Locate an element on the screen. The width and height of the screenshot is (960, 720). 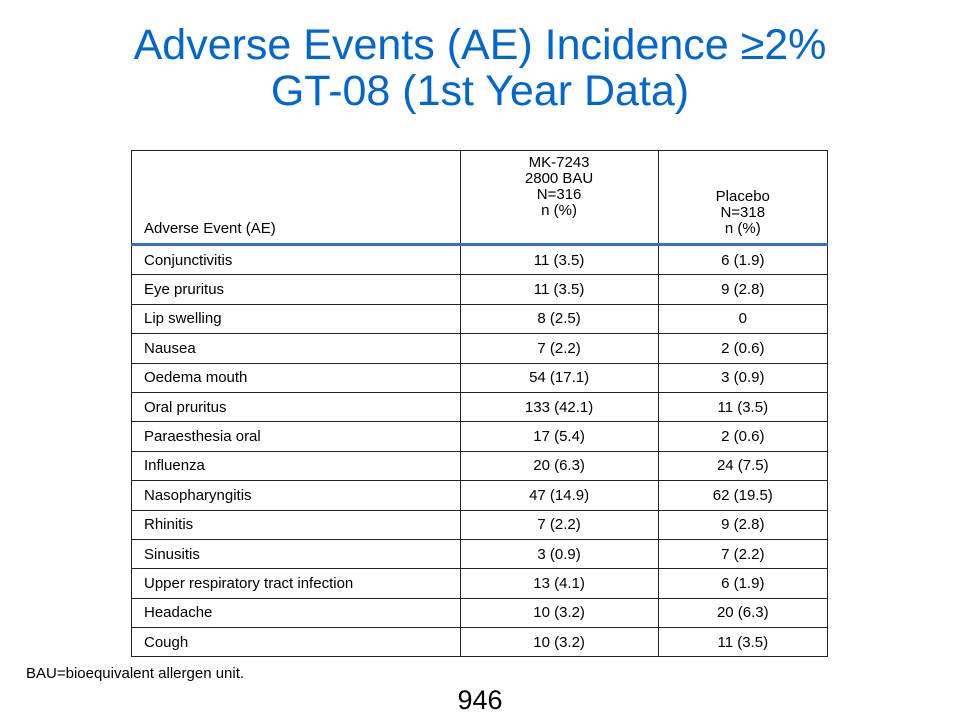
placebo-value-cell: 62 (19.5) is located at coordinates (743, 495).